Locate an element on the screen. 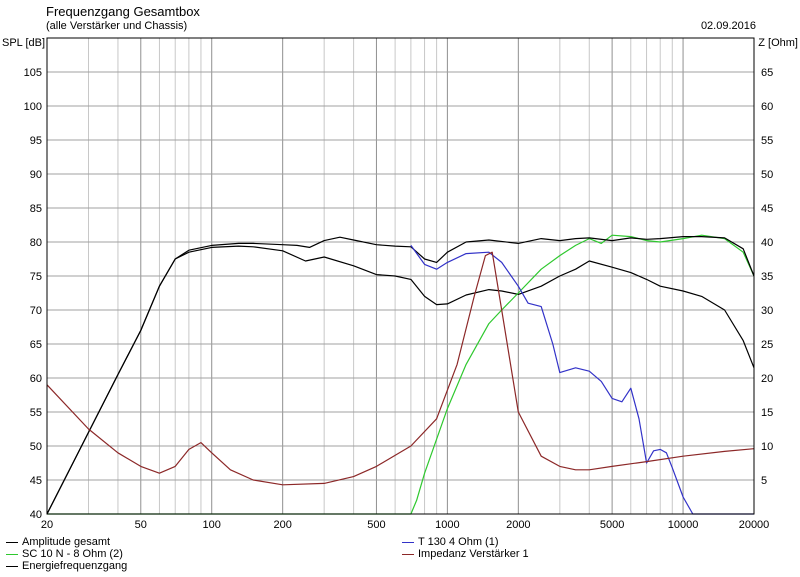 The image size is (800, 577). x-tick-label: 20 is located at coordinates (47, 525).